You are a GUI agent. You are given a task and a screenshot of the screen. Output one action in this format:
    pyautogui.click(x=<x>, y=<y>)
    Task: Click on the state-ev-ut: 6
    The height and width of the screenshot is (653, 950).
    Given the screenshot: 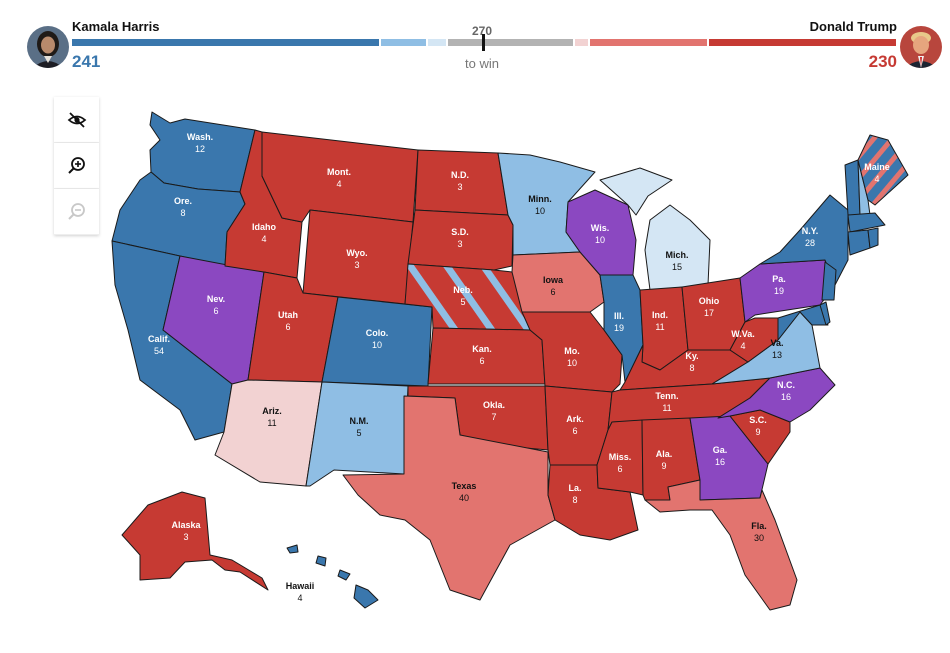 What is the action you would take?
    pyautogui.click(x=287, y=327)
    